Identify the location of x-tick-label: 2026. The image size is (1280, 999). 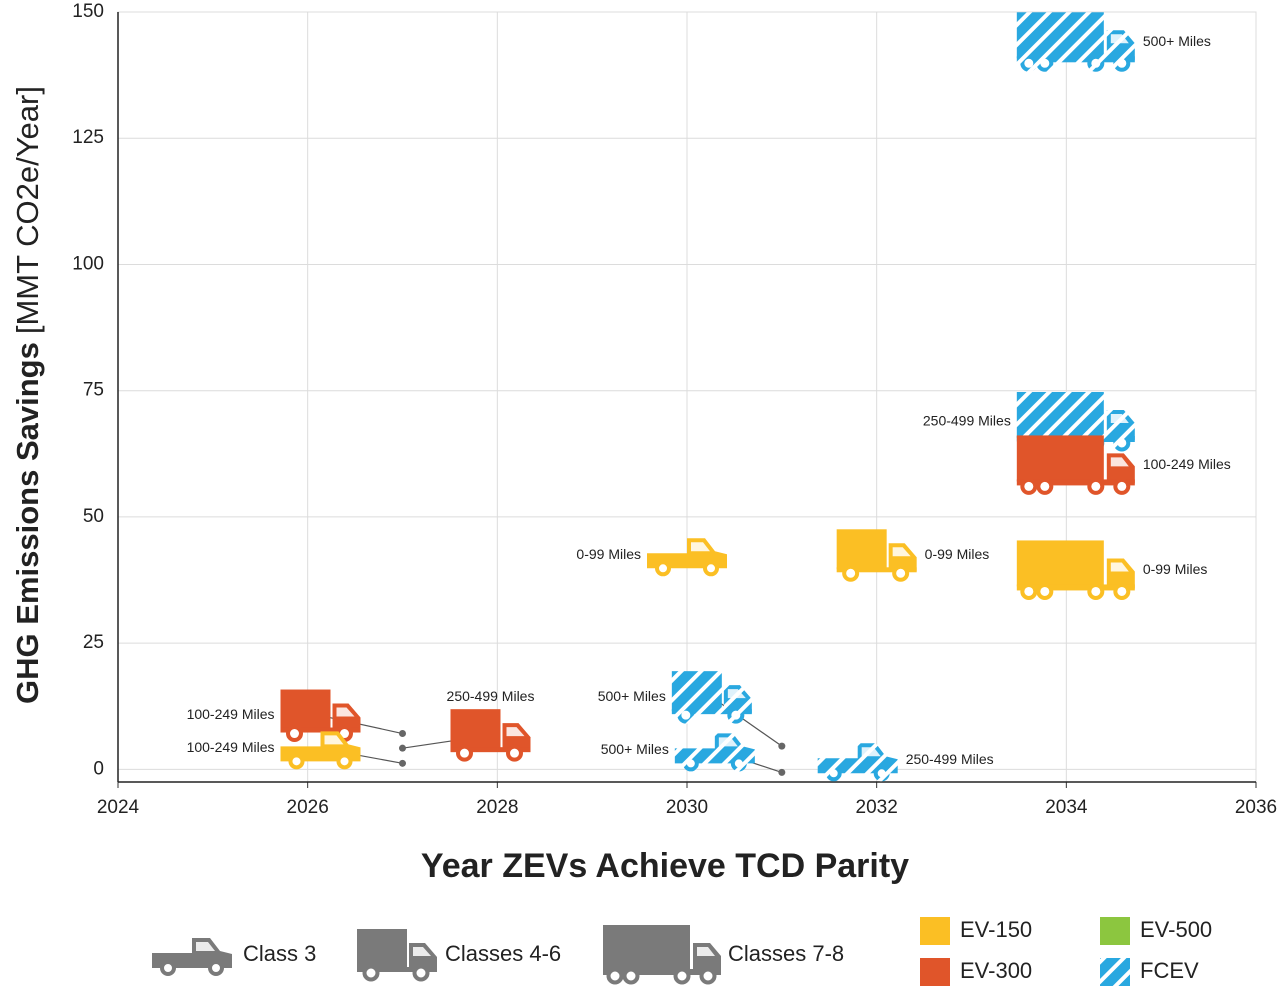
(308, 807).